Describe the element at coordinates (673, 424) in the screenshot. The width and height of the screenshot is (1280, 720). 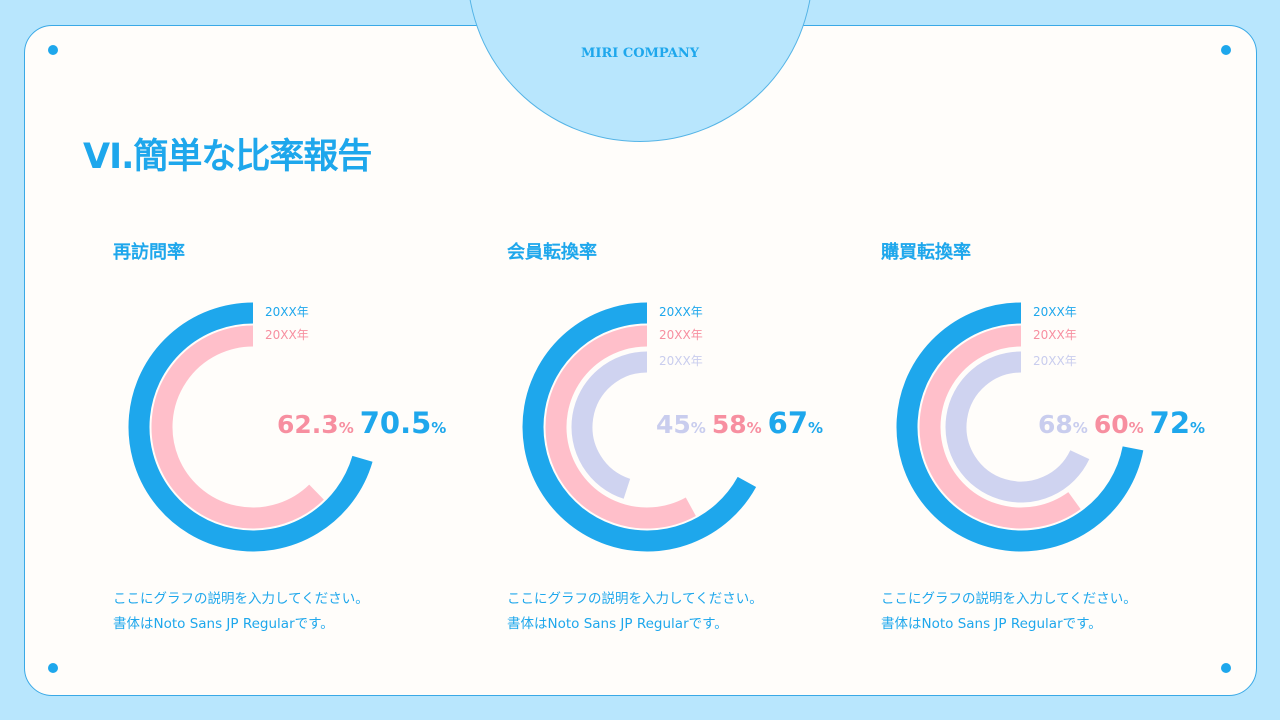
I see `value-number: 45` at that location.